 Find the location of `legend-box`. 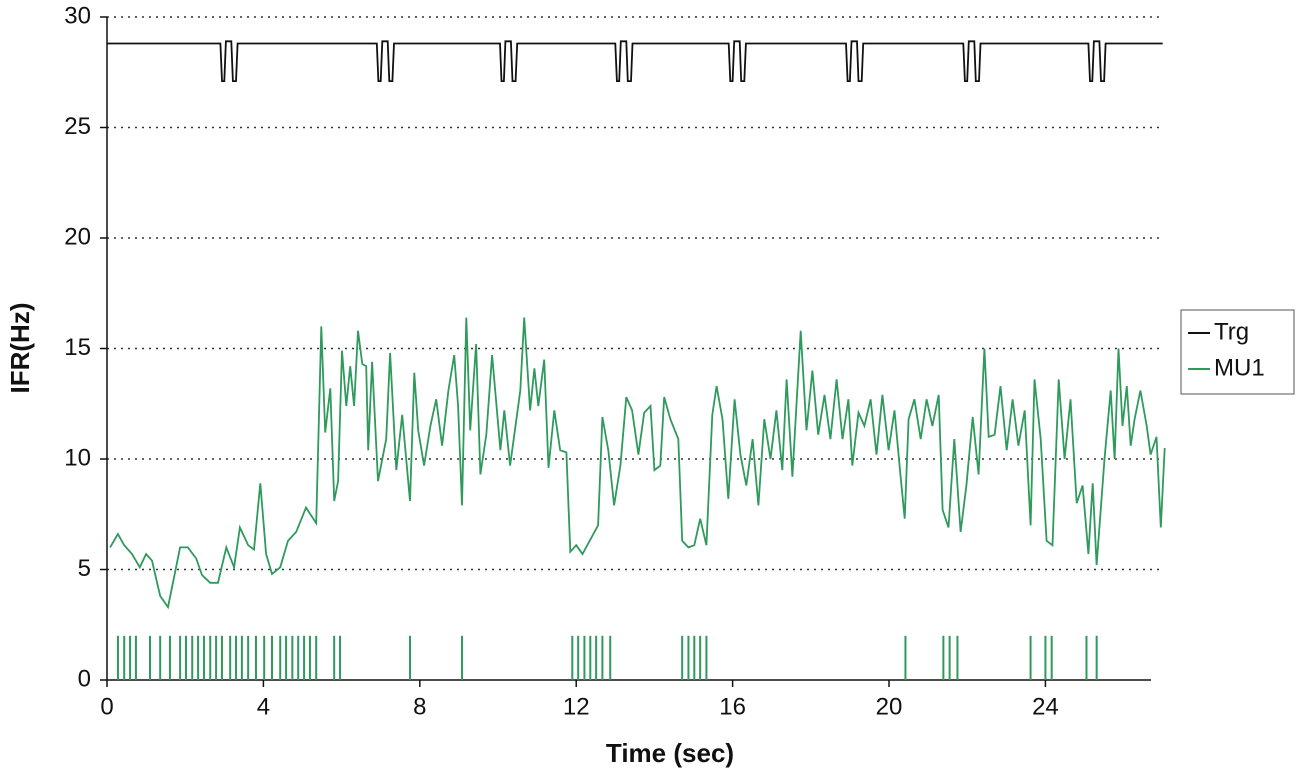

legend-box is located at coordinates (1237, 352).